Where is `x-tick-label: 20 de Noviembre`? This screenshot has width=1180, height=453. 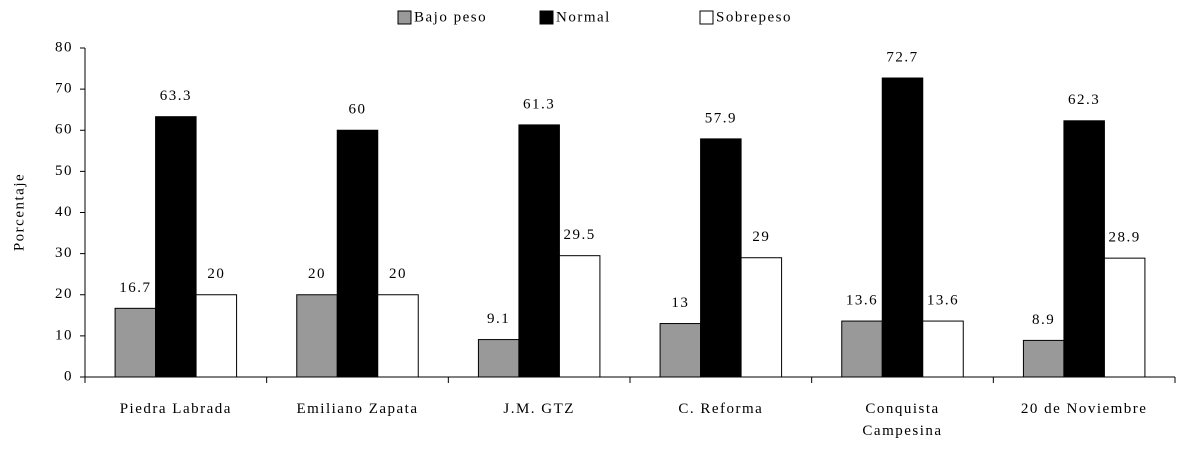 x-tick-label: 20 de Noviembre is located at coordinates (1084, 409).